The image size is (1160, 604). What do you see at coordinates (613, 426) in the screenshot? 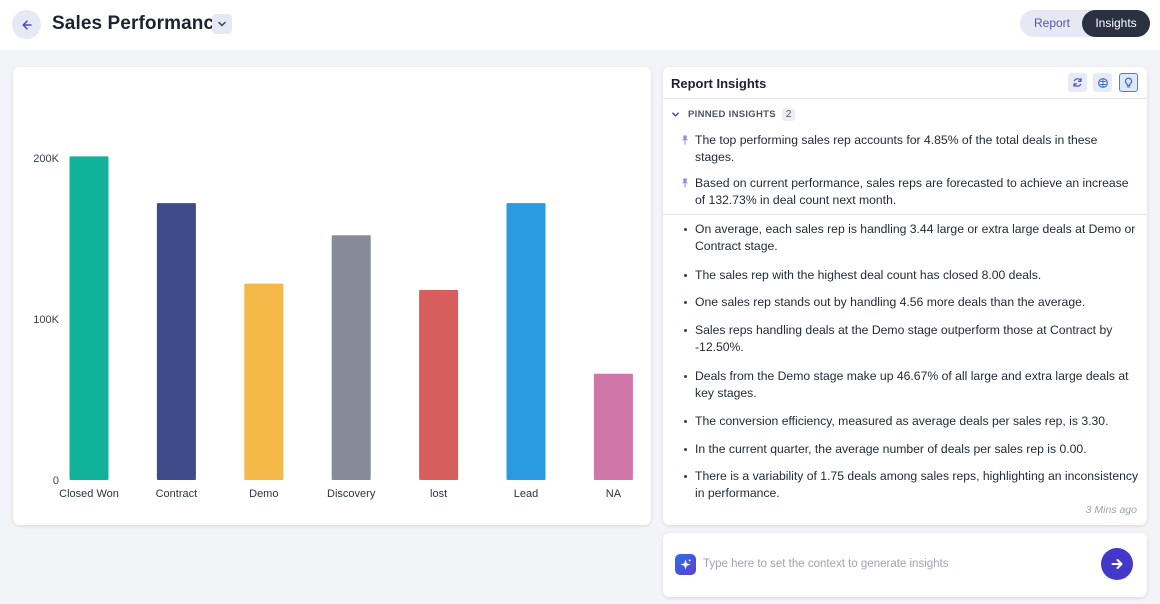
I see `bar-na` at bounding box center [613, 426].